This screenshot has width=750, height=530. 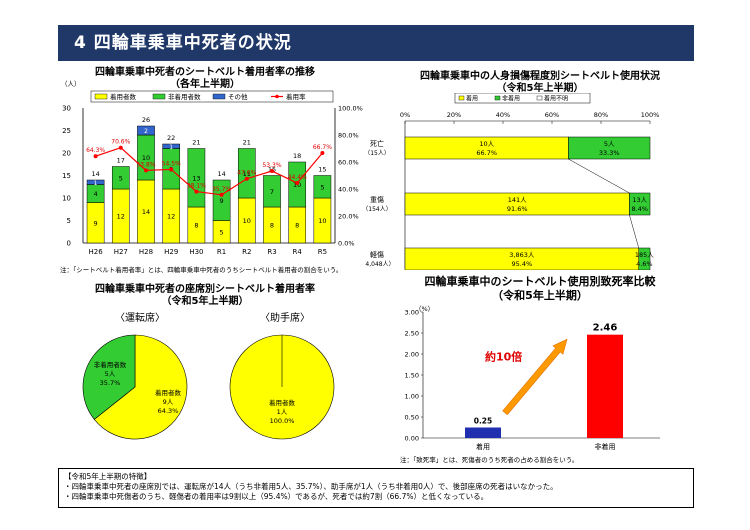 What do you see at coordinates (297, 177) in the screenshot?
I see `rate-label: 44.4%` at bounding box center [297, 177].